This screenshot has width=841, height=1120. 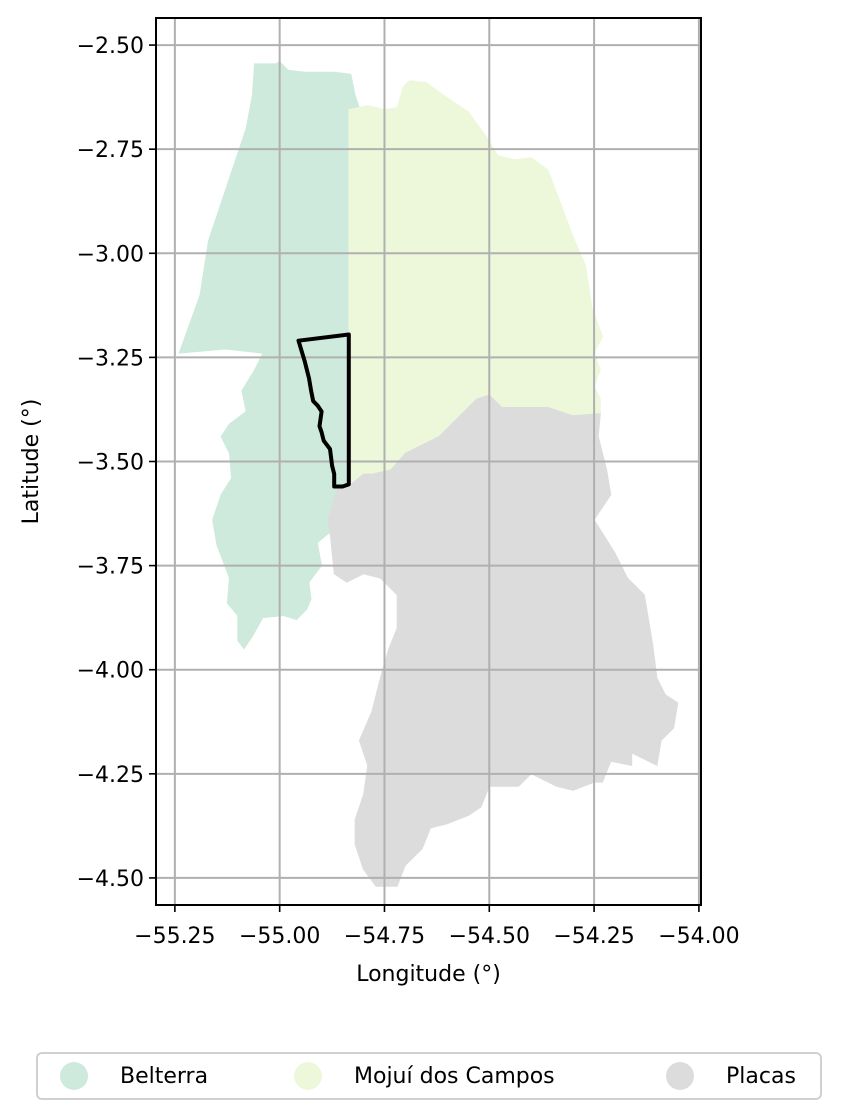 I want to click on area-outline, so click(x=323, y=410).